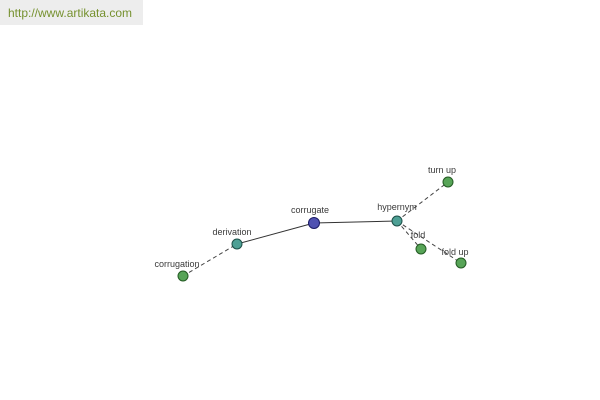  I want to click on node-label-corrugate: corrugate, so click(310, 210).